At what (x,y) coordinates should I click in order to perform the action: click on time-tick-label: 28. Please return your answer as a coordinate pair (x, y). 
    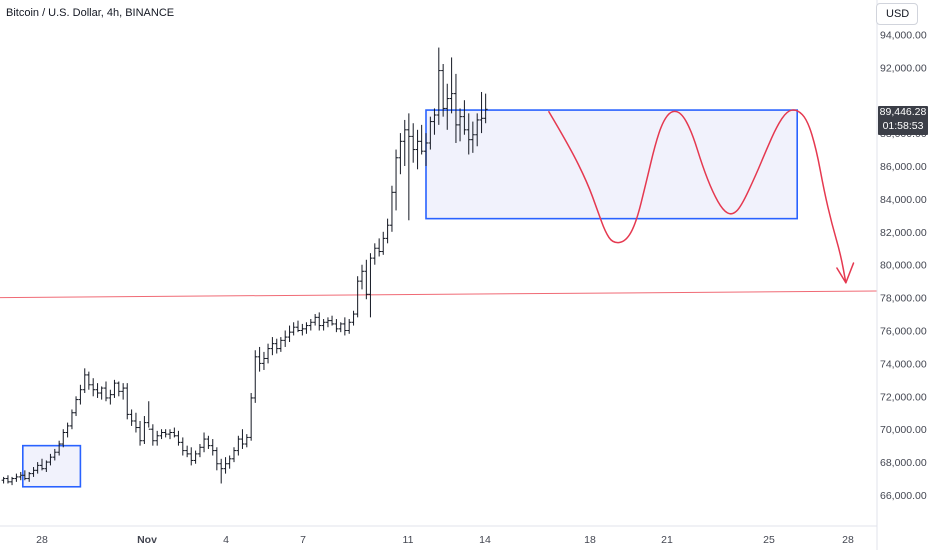
    Looking at the image, I should click on (42, 540).